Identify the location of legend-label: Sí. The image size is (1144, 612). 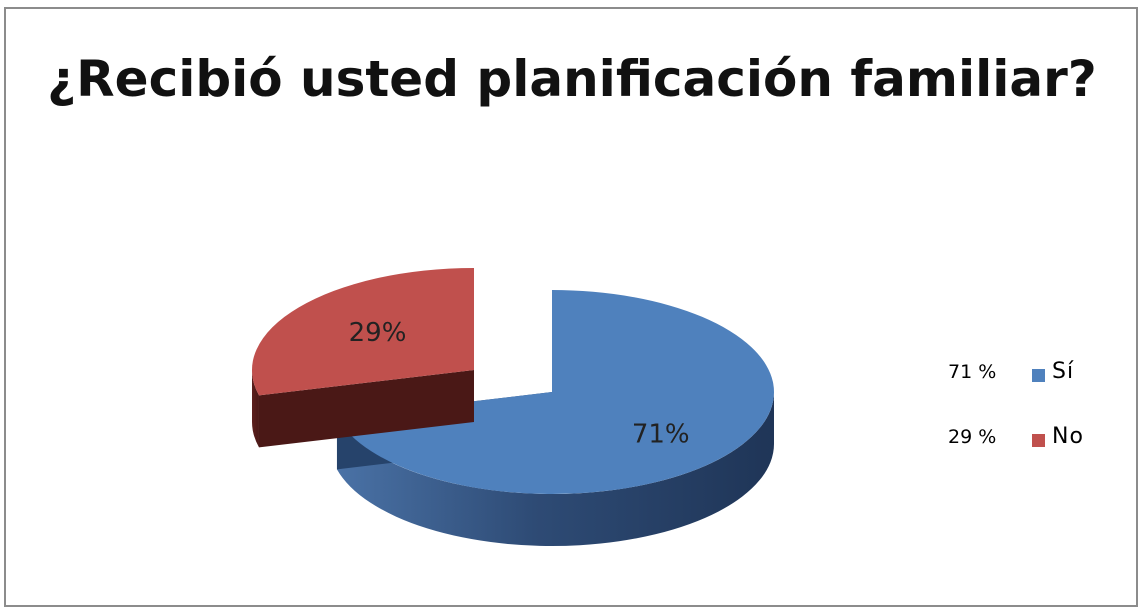
(1063, 371).